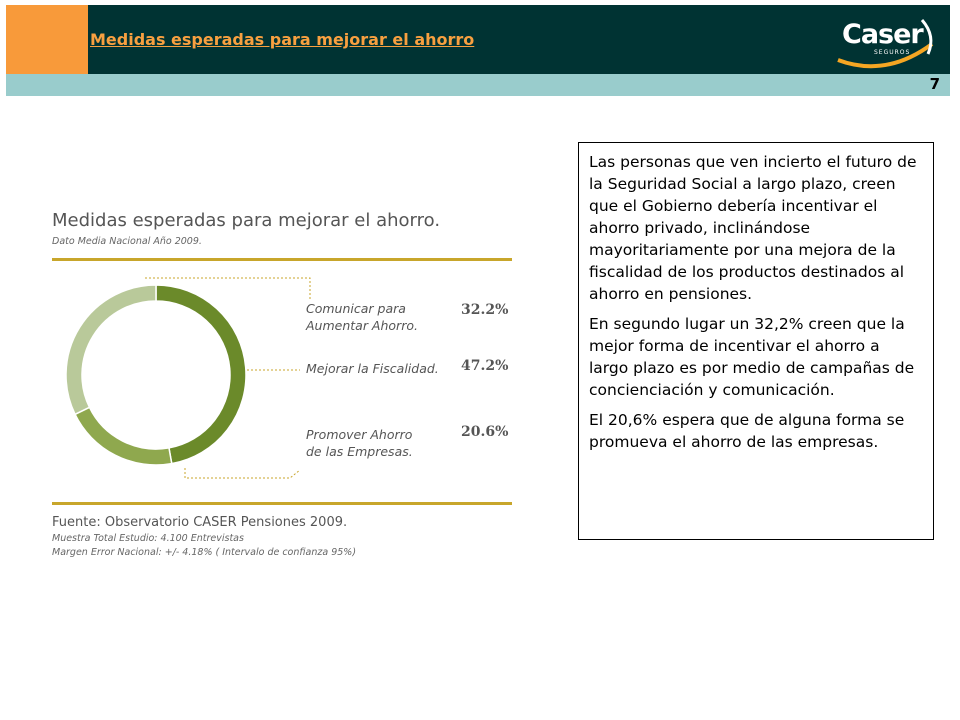 The image size is (960, 720). I want to click on page-title: Medidas esperadas para mejorar el ahorro, so click(282, 39).